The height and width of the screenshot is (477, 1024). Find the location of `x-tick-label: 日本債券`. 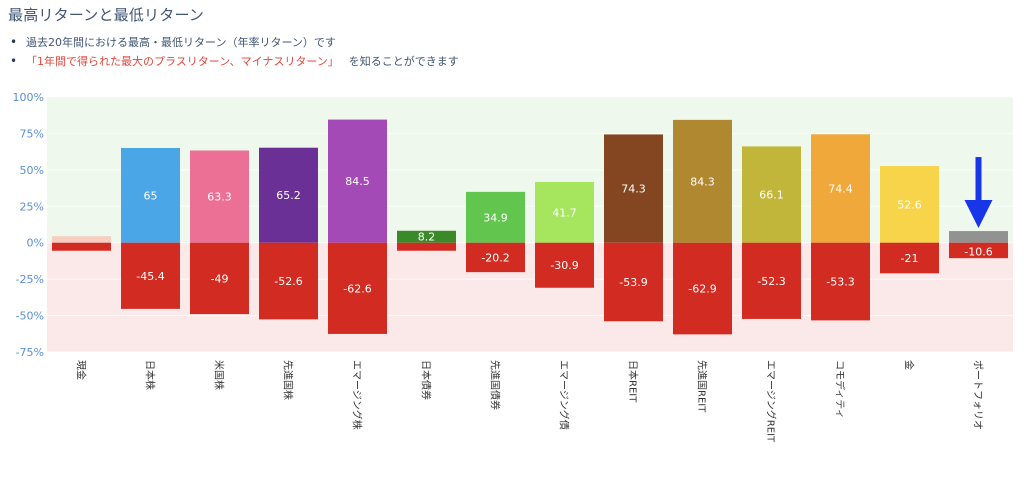

x-tick-label: 日本債券 is located at coordinates (426, 380).